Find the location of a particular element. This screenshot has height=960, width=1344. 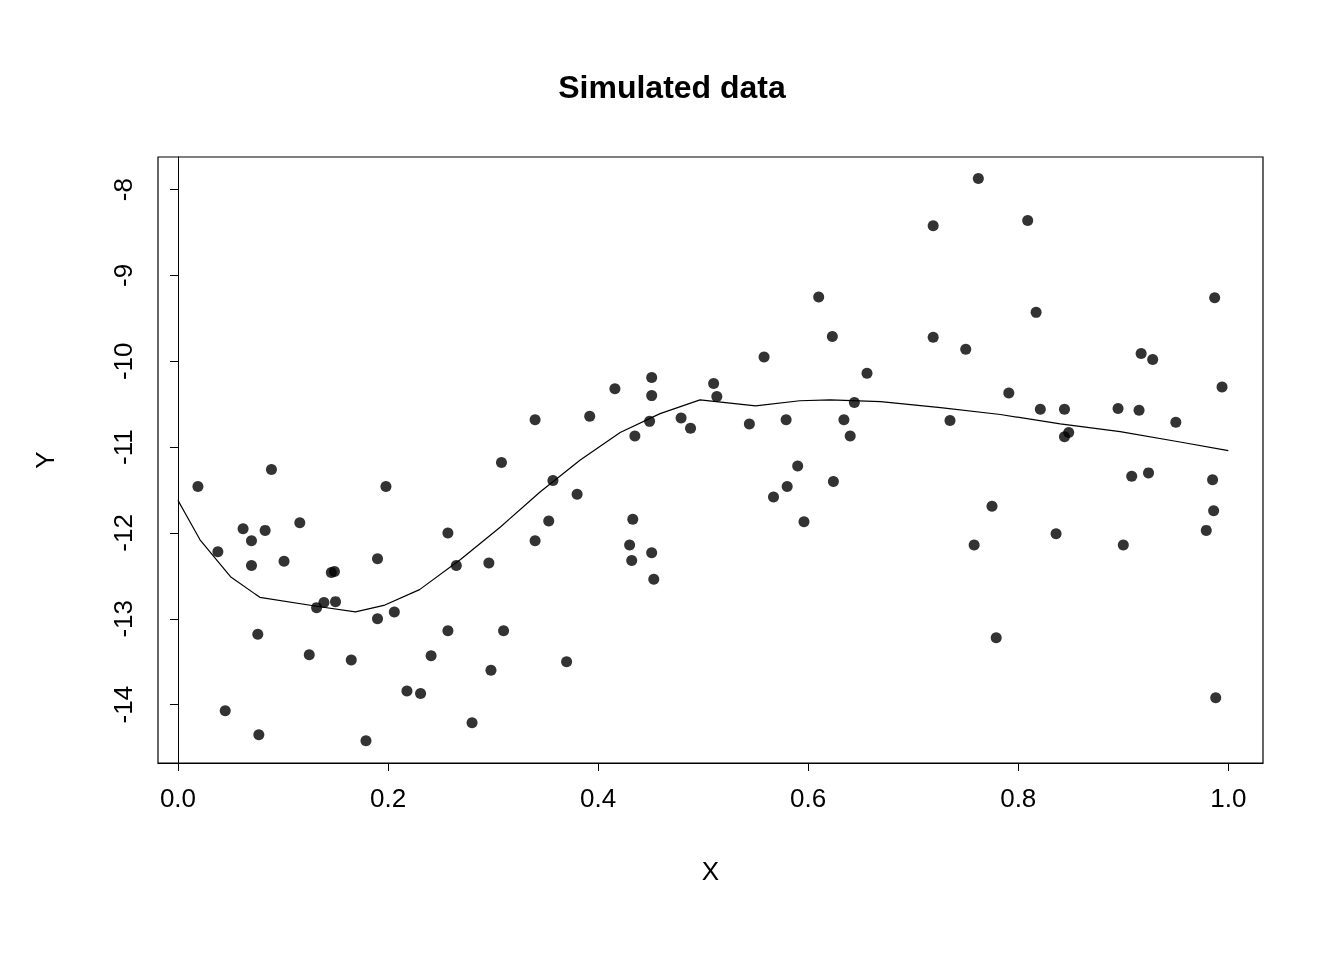

y-tick-label: -12 is located at coordinates (123, 533).